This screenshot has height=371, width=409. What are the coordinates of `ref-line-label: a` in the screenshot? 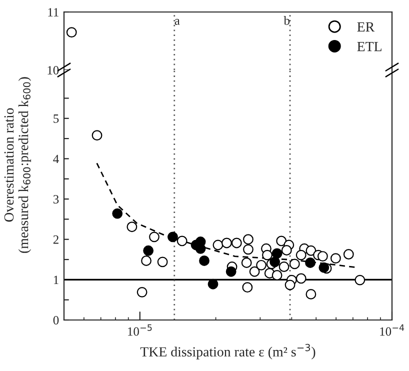 It's located at (177, 21).